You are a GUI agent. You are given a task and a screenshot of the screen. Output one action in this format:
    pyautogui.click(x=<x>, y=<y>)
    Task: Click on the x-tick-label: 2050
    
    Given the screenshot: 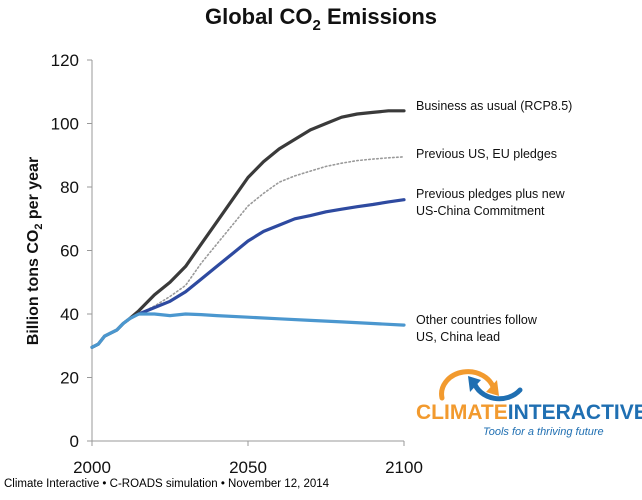 What is the action you would take?
    pyautogui.click(x=248, y=467)
    